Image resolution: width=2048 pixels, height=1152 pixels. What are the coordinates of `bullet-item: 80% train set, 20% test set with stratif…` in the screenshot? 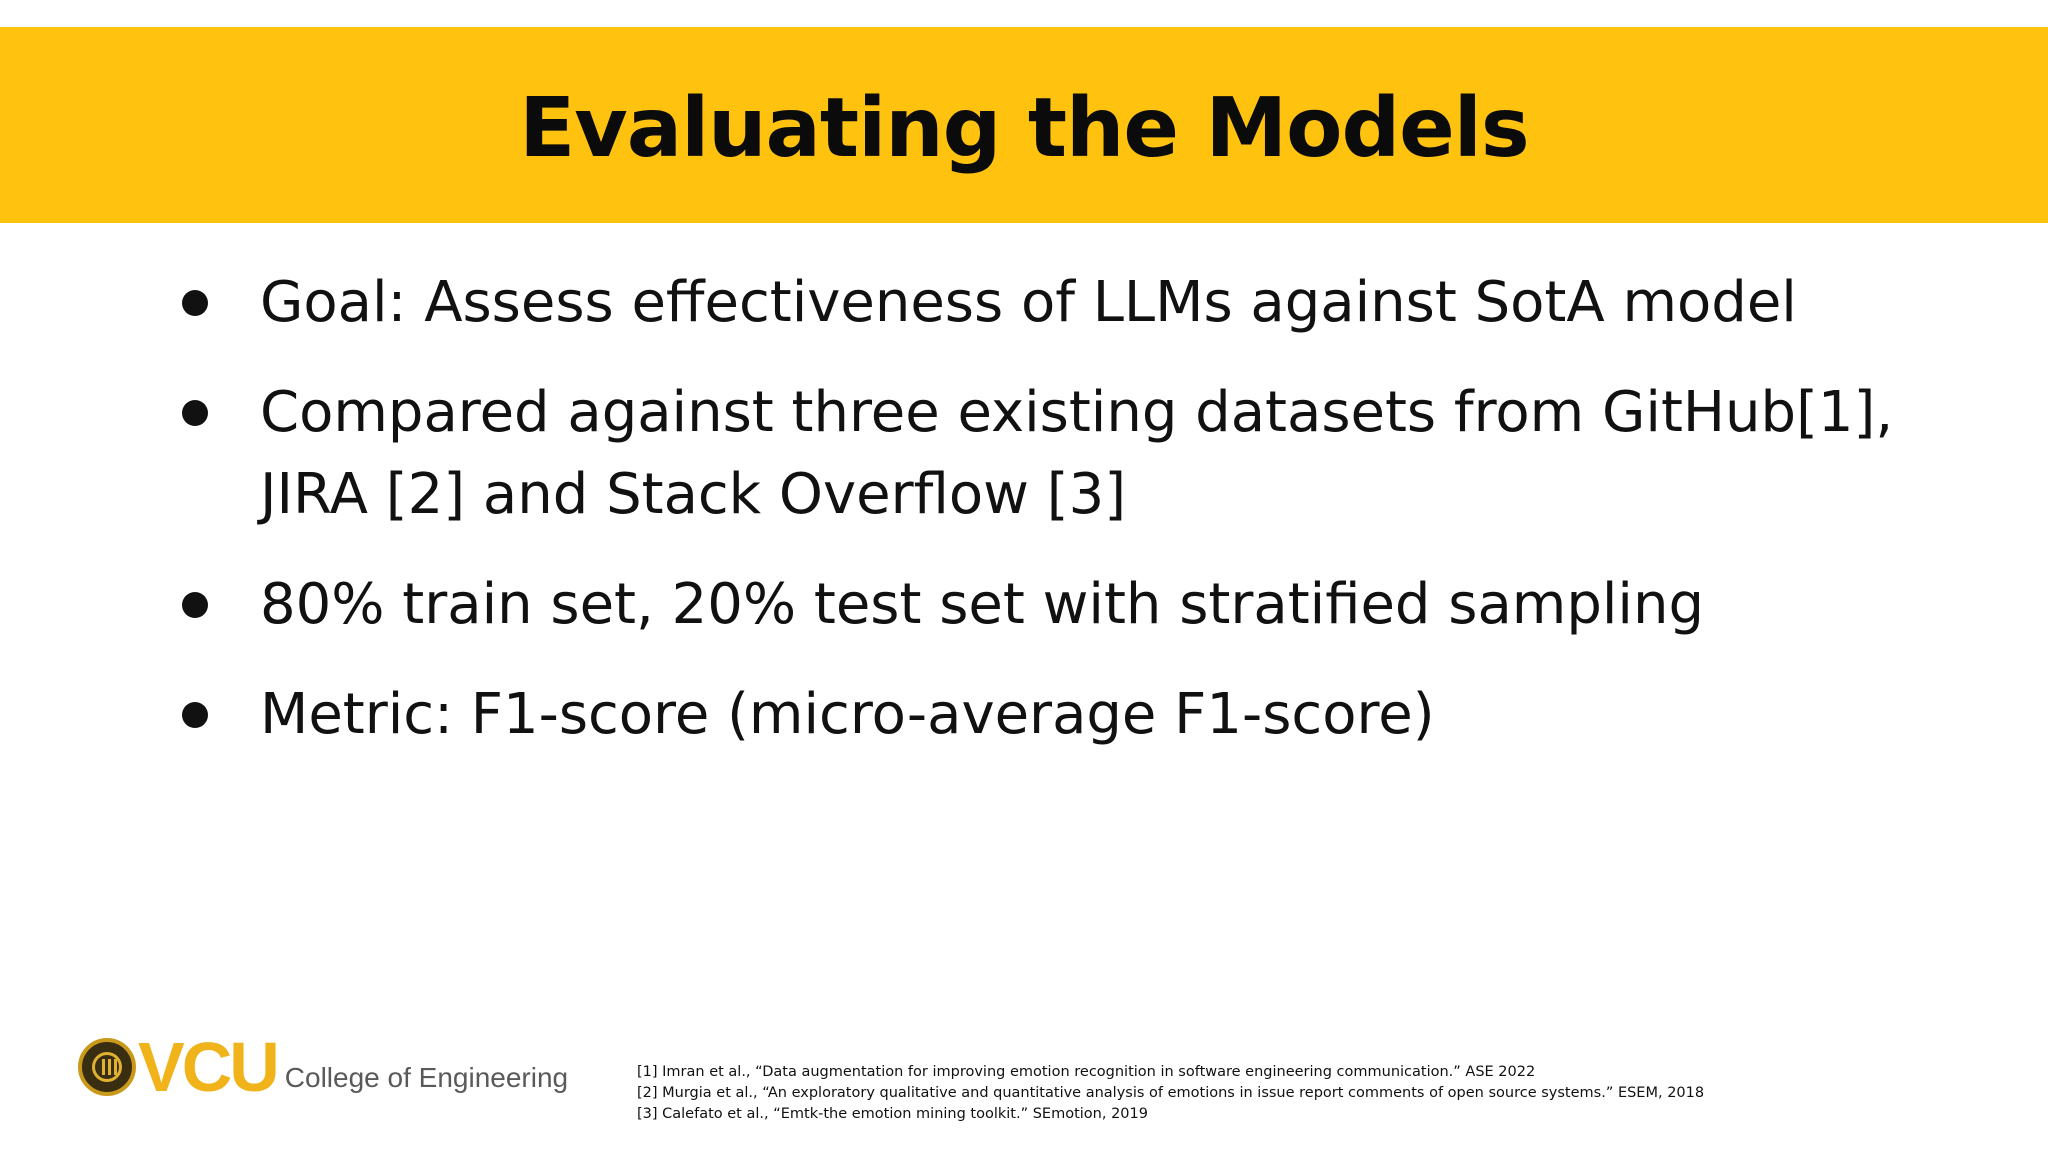 It's located at (1070, 605).